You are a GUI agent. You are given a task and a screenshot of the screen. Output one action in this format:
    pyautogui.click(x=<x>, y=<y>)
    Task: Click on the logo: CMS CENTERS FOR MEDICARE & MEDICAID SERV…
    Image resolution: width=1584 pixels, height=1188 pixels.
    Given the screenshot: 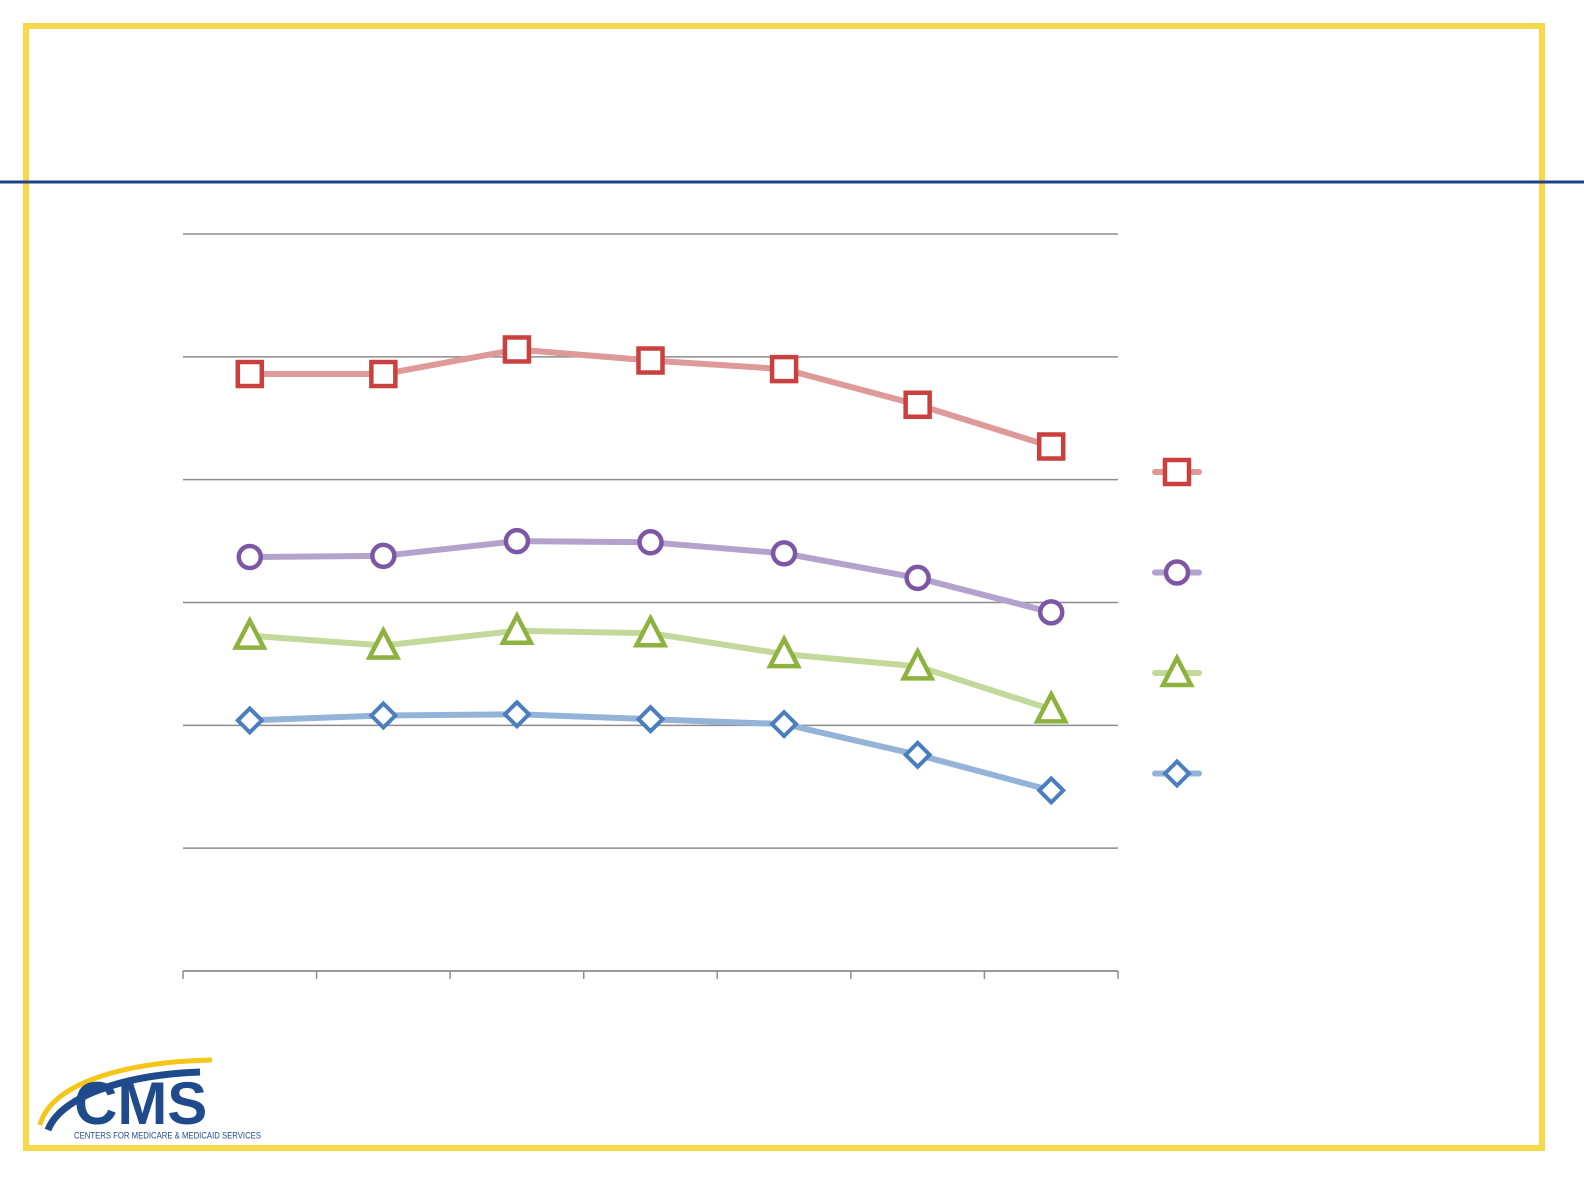 What is the action you would take?
    pyautogui.click(x=149, y=1098)
    